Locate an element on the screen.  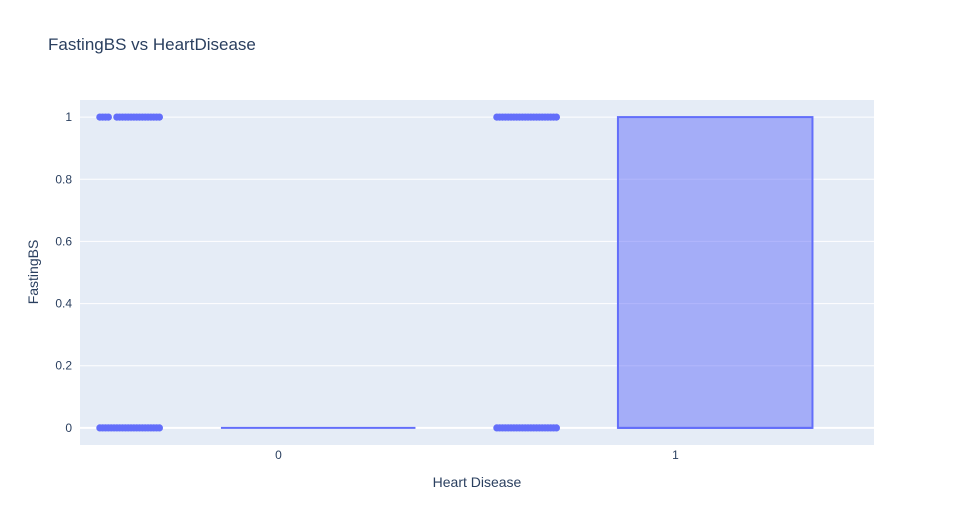
y-tick-label: 0.4 is located at coordinates (63, 304).